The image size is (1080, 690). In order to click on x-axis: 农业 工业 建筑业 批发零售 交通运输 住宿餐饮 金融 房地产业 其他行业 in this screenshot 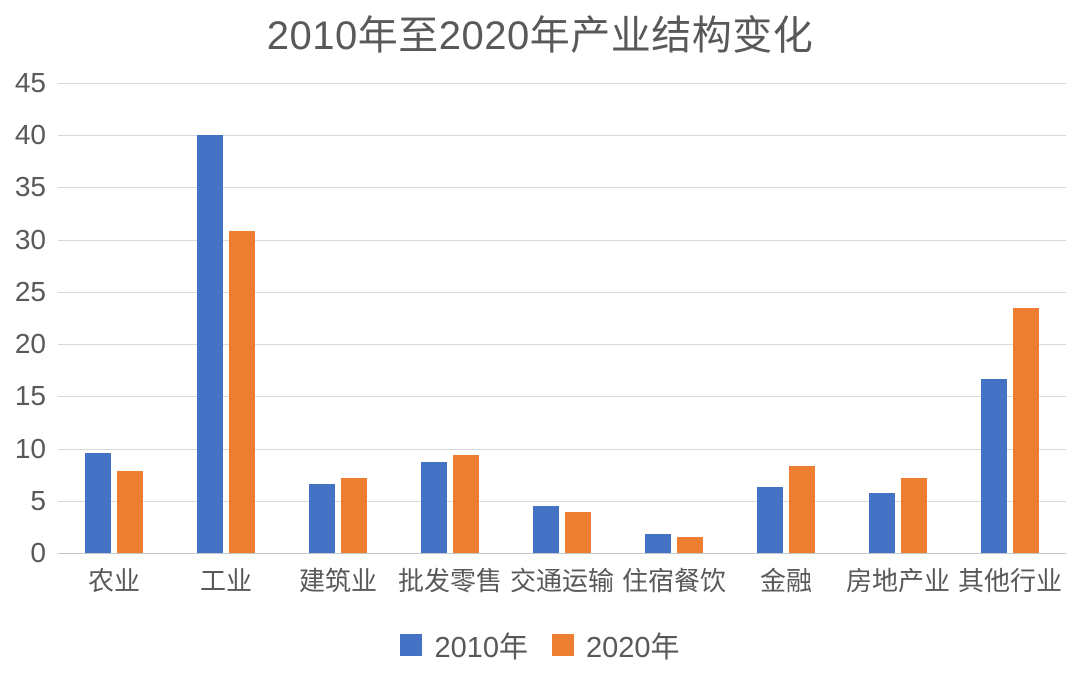, I will do `click(562, 579)`.